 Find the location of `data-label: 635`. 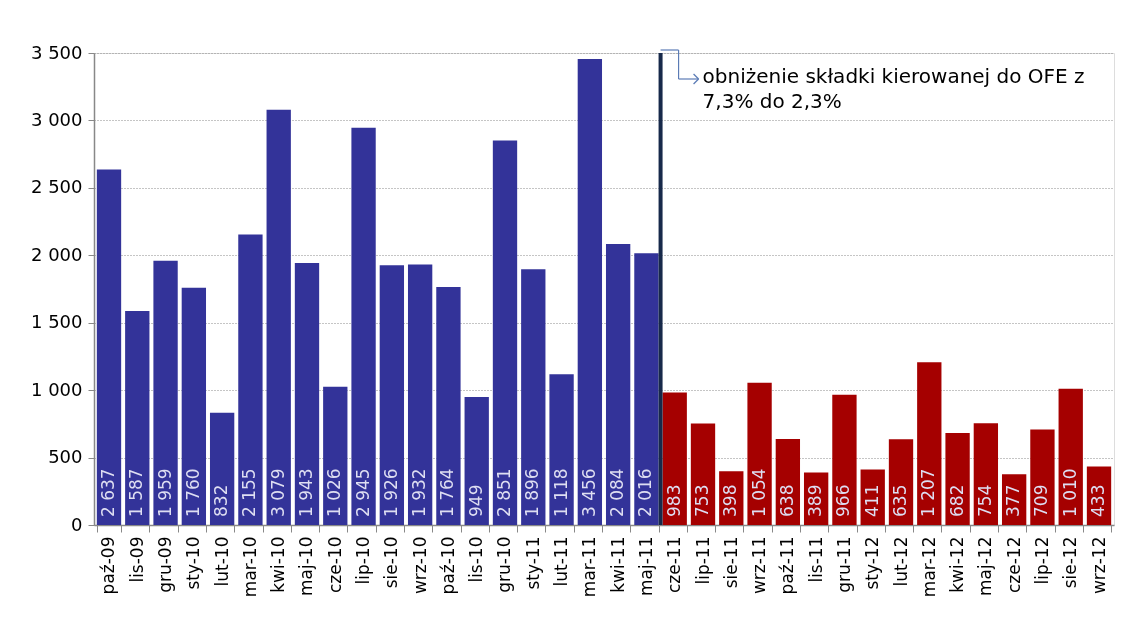

data-label: 635 is located at coordinates (900, 500).